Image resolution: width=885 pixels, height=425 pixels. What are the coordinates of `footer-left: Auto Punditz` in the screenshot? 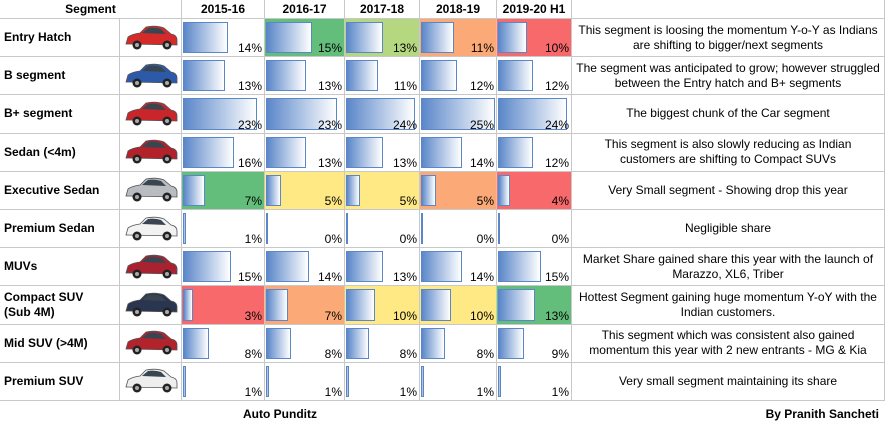 It's located at (280, 414).